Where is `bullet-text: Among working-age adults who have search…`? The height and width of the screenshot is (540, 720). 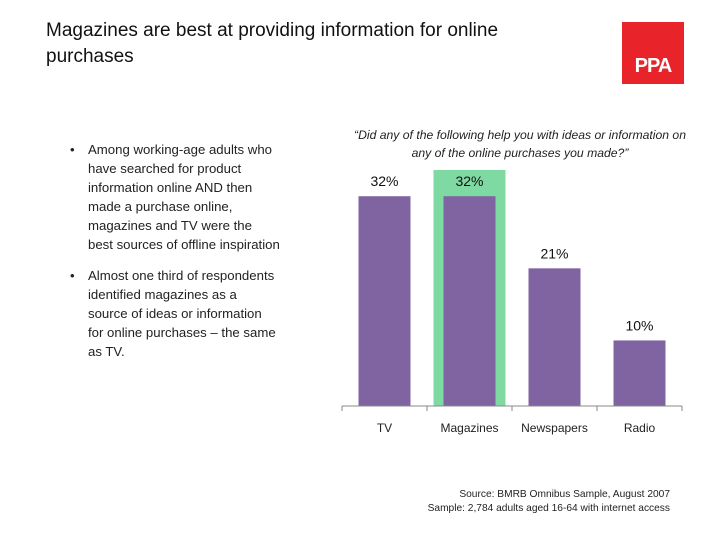 bullet-text: Among working-age adults who have search… is located at coordinates (184, 197).